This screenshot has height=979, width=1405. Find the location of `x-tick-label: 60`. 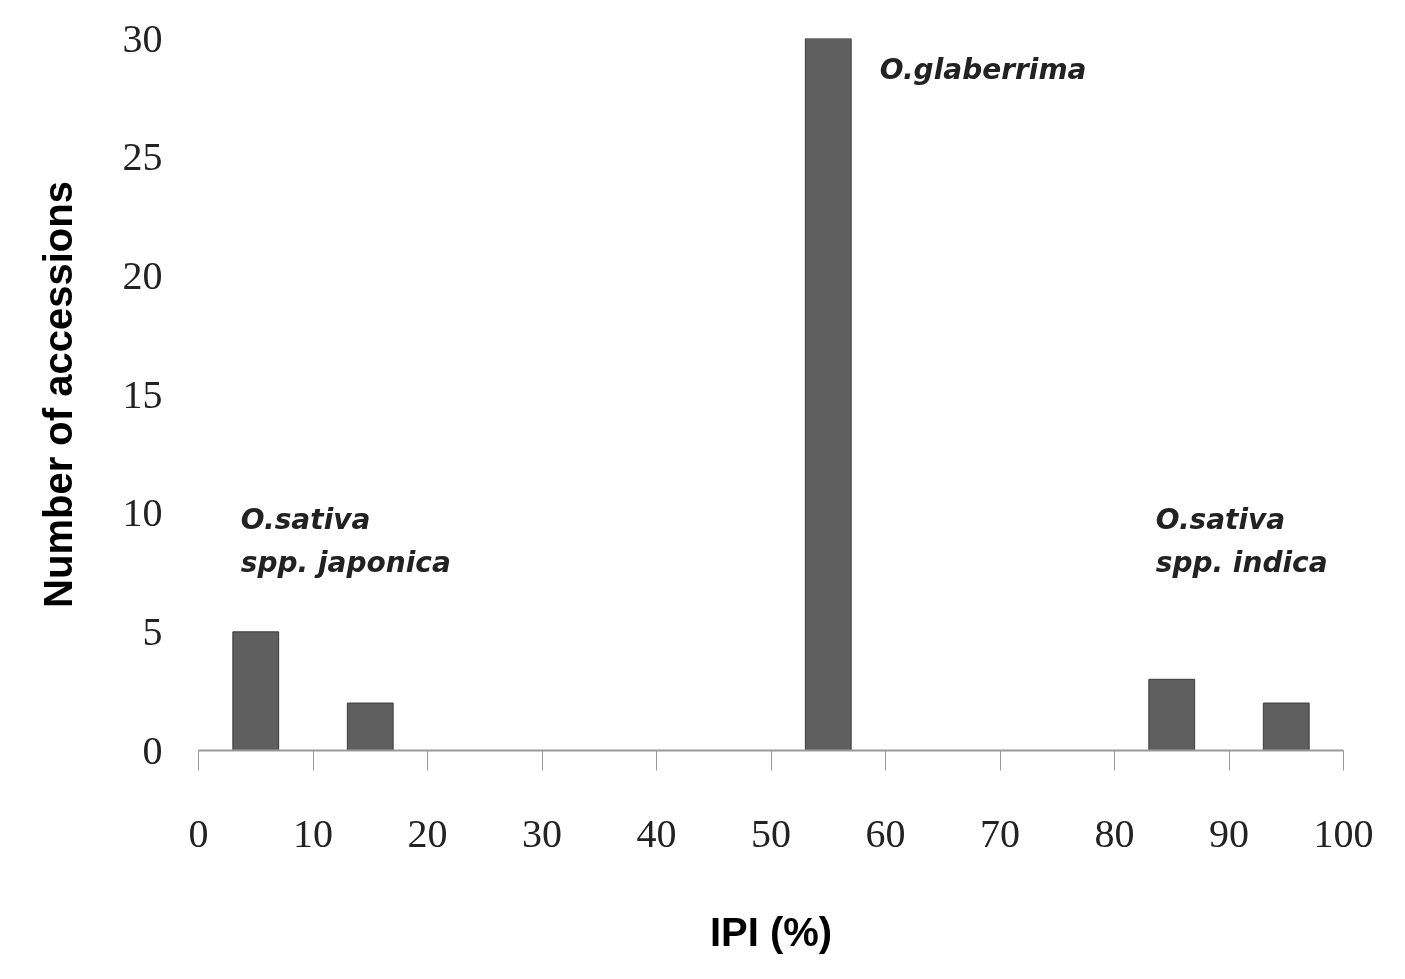

x-tick-label: 60 is located at coordinates (885, 833).